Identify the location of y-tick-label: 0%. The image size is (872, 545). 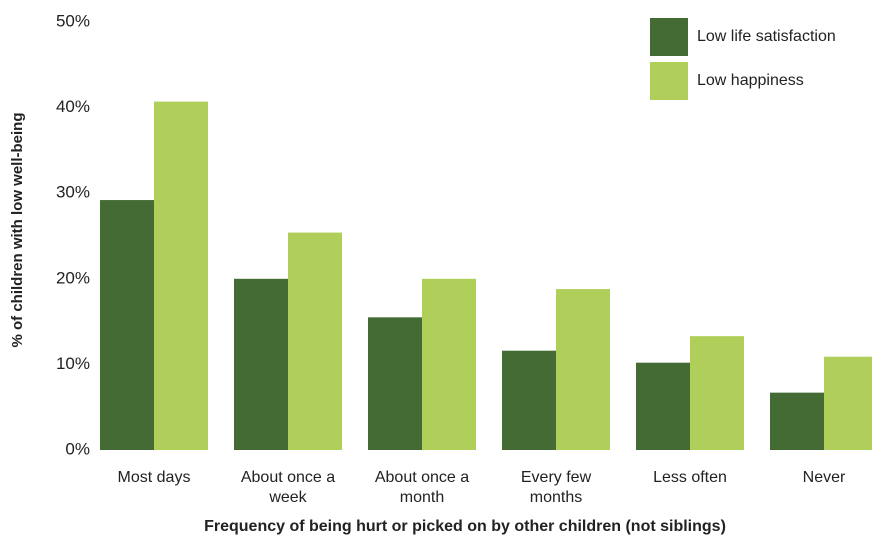
(77, 448).